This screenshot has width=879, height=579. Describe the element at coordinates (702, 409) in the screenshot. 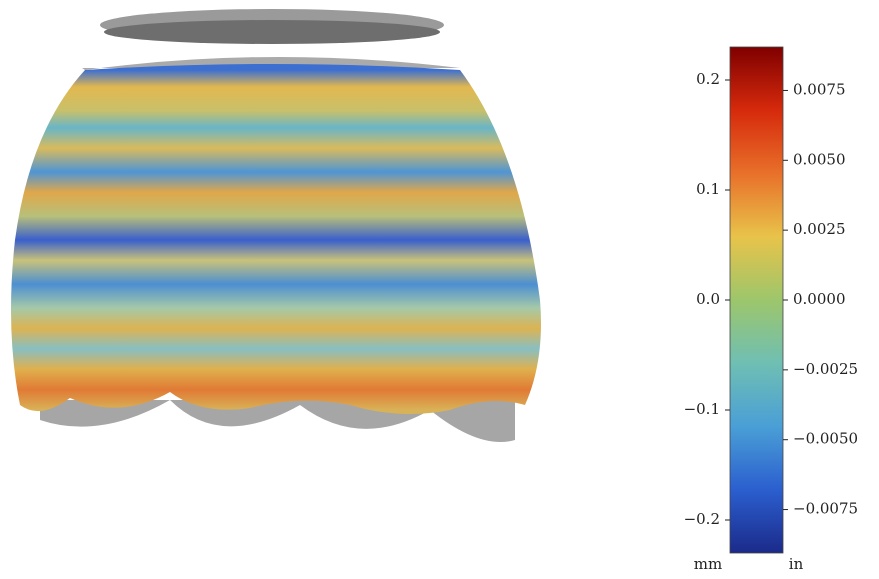

I see `y-tick-label: −0.1` at that location.